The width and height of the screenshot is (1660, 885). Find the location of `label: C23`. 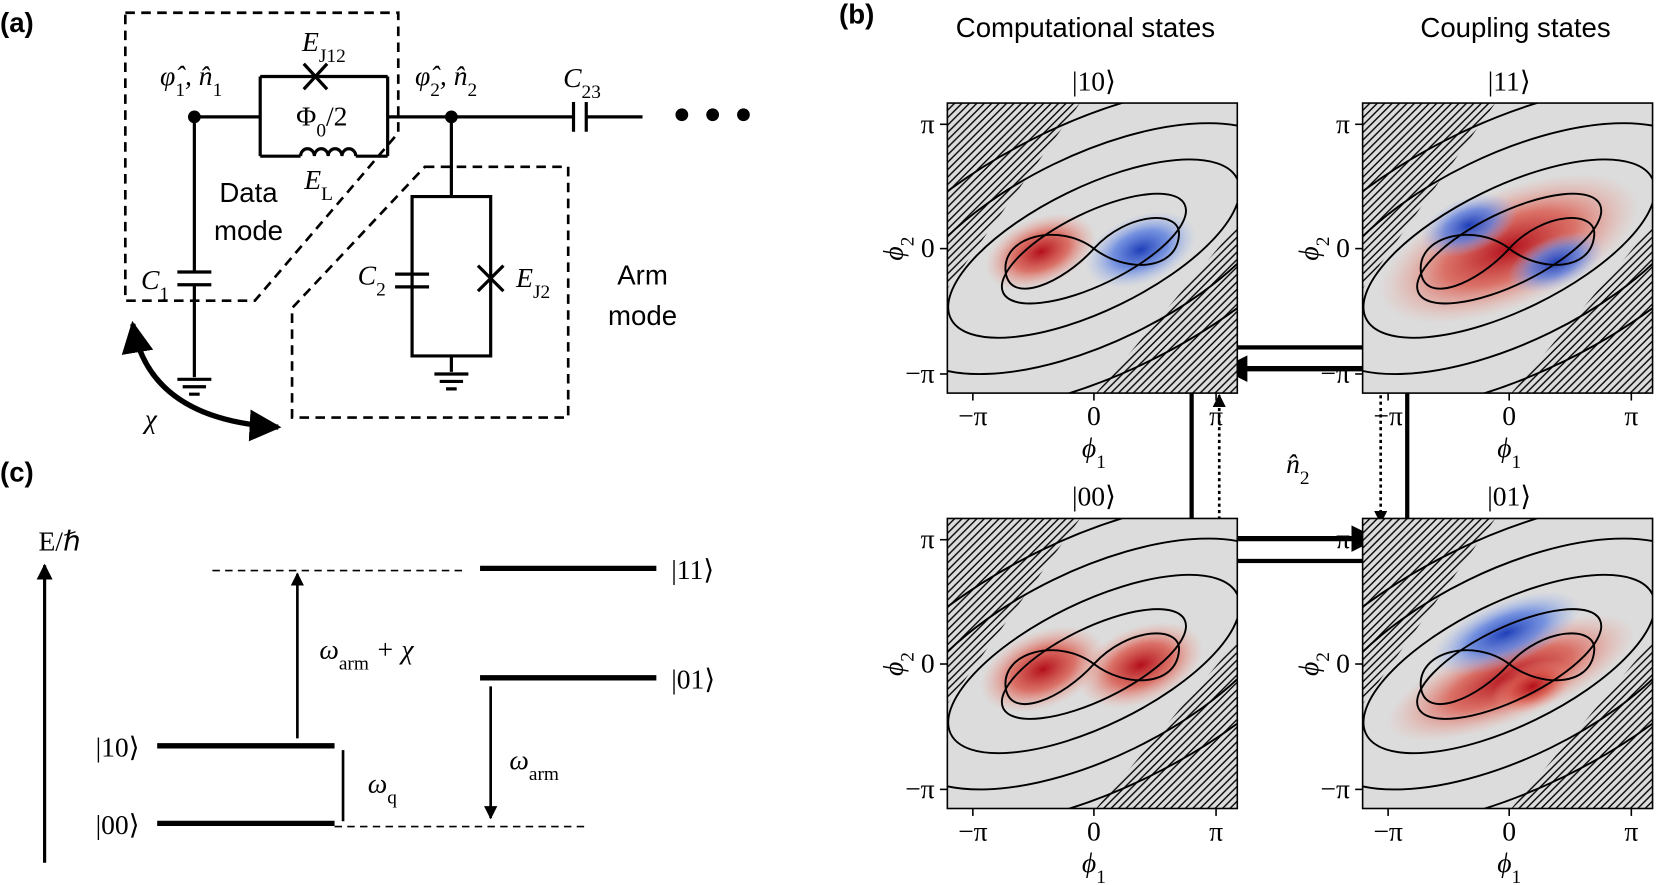

label: C23 is located at coordinates (582, 82).